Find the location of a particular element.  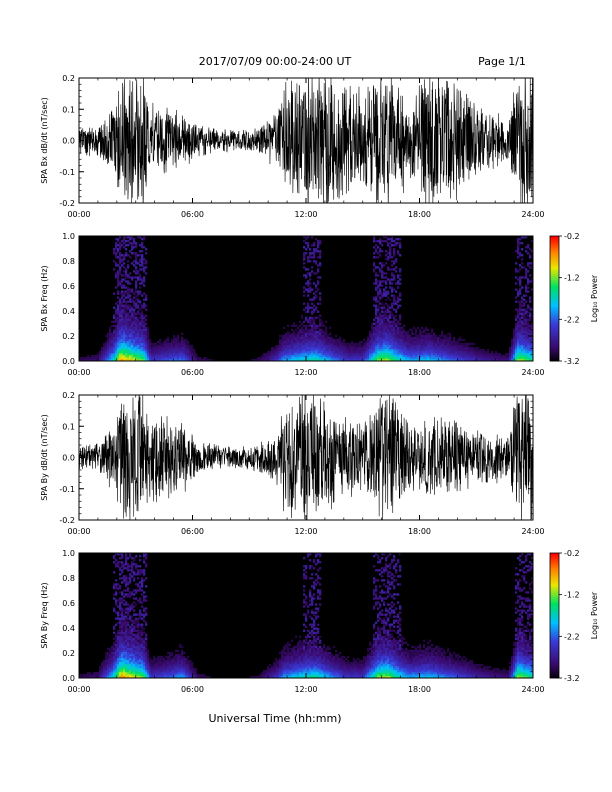

y-tick-label: -0.2 is located at coordinates (67, 203).